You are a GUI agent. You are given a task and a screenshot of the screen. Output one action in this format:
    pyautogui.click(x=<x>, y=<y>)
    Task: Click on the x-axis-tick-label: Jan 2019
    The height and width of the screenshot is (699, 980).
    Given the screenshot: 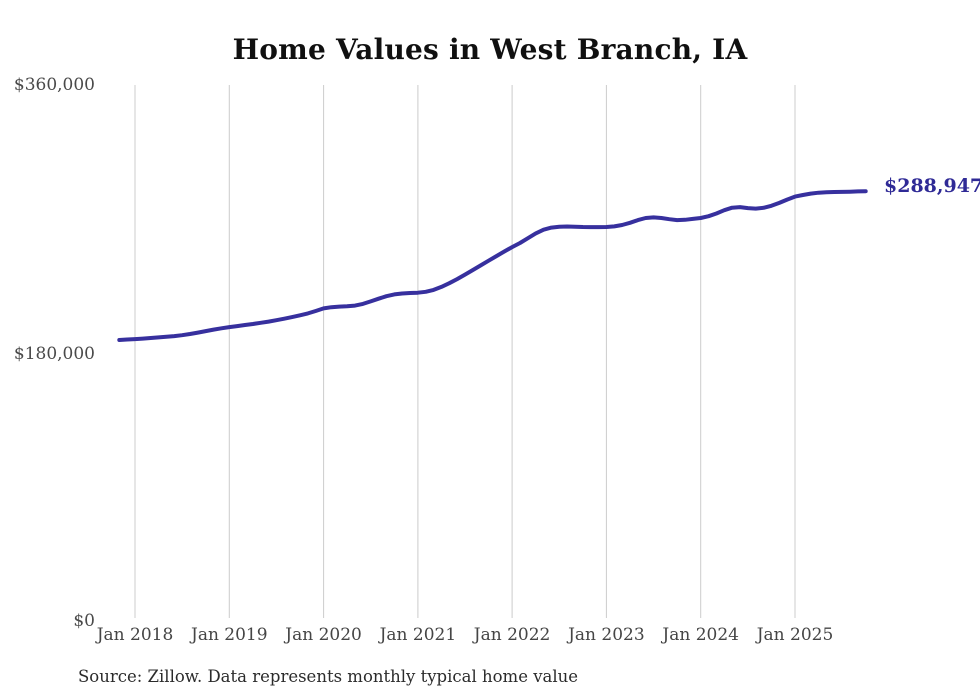 What is the action you would take?
    pyautogui.click(x=229, y=635)
    